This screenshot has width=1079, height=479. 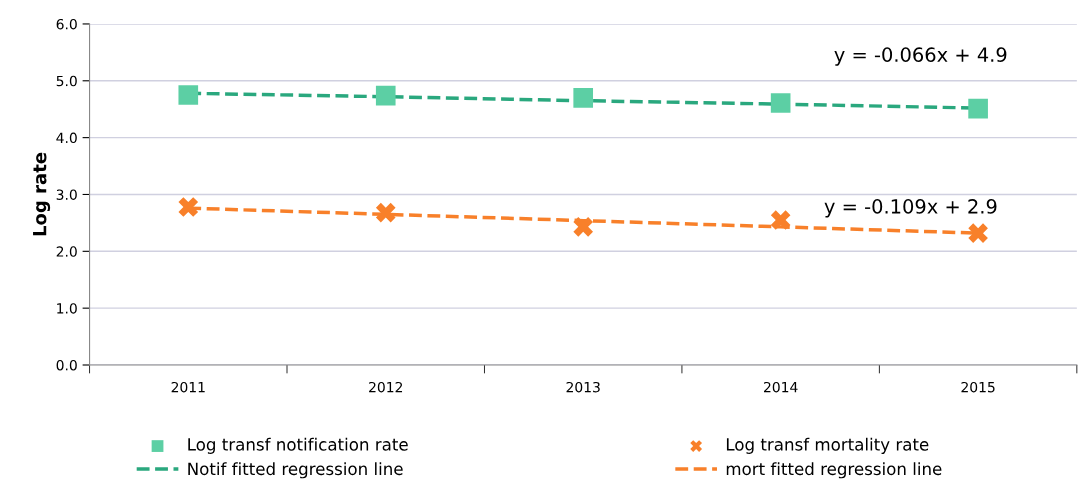 I want to click on x-tick-label: 2015, so click(x=978, y=387).